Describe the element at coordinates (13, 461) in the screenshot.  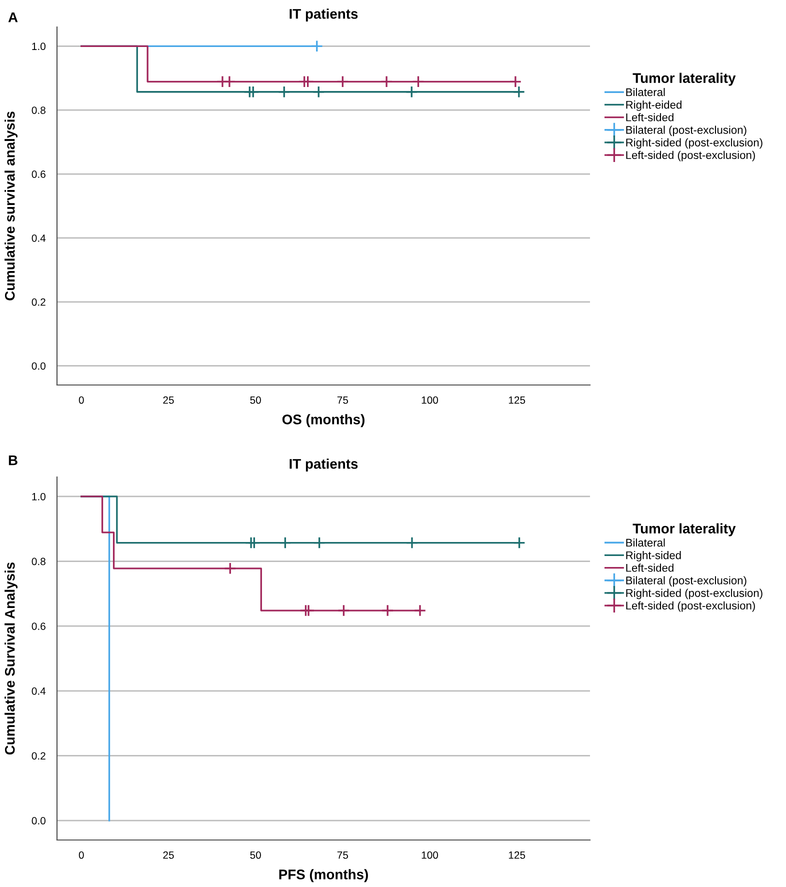
I see `text: B` at that location.